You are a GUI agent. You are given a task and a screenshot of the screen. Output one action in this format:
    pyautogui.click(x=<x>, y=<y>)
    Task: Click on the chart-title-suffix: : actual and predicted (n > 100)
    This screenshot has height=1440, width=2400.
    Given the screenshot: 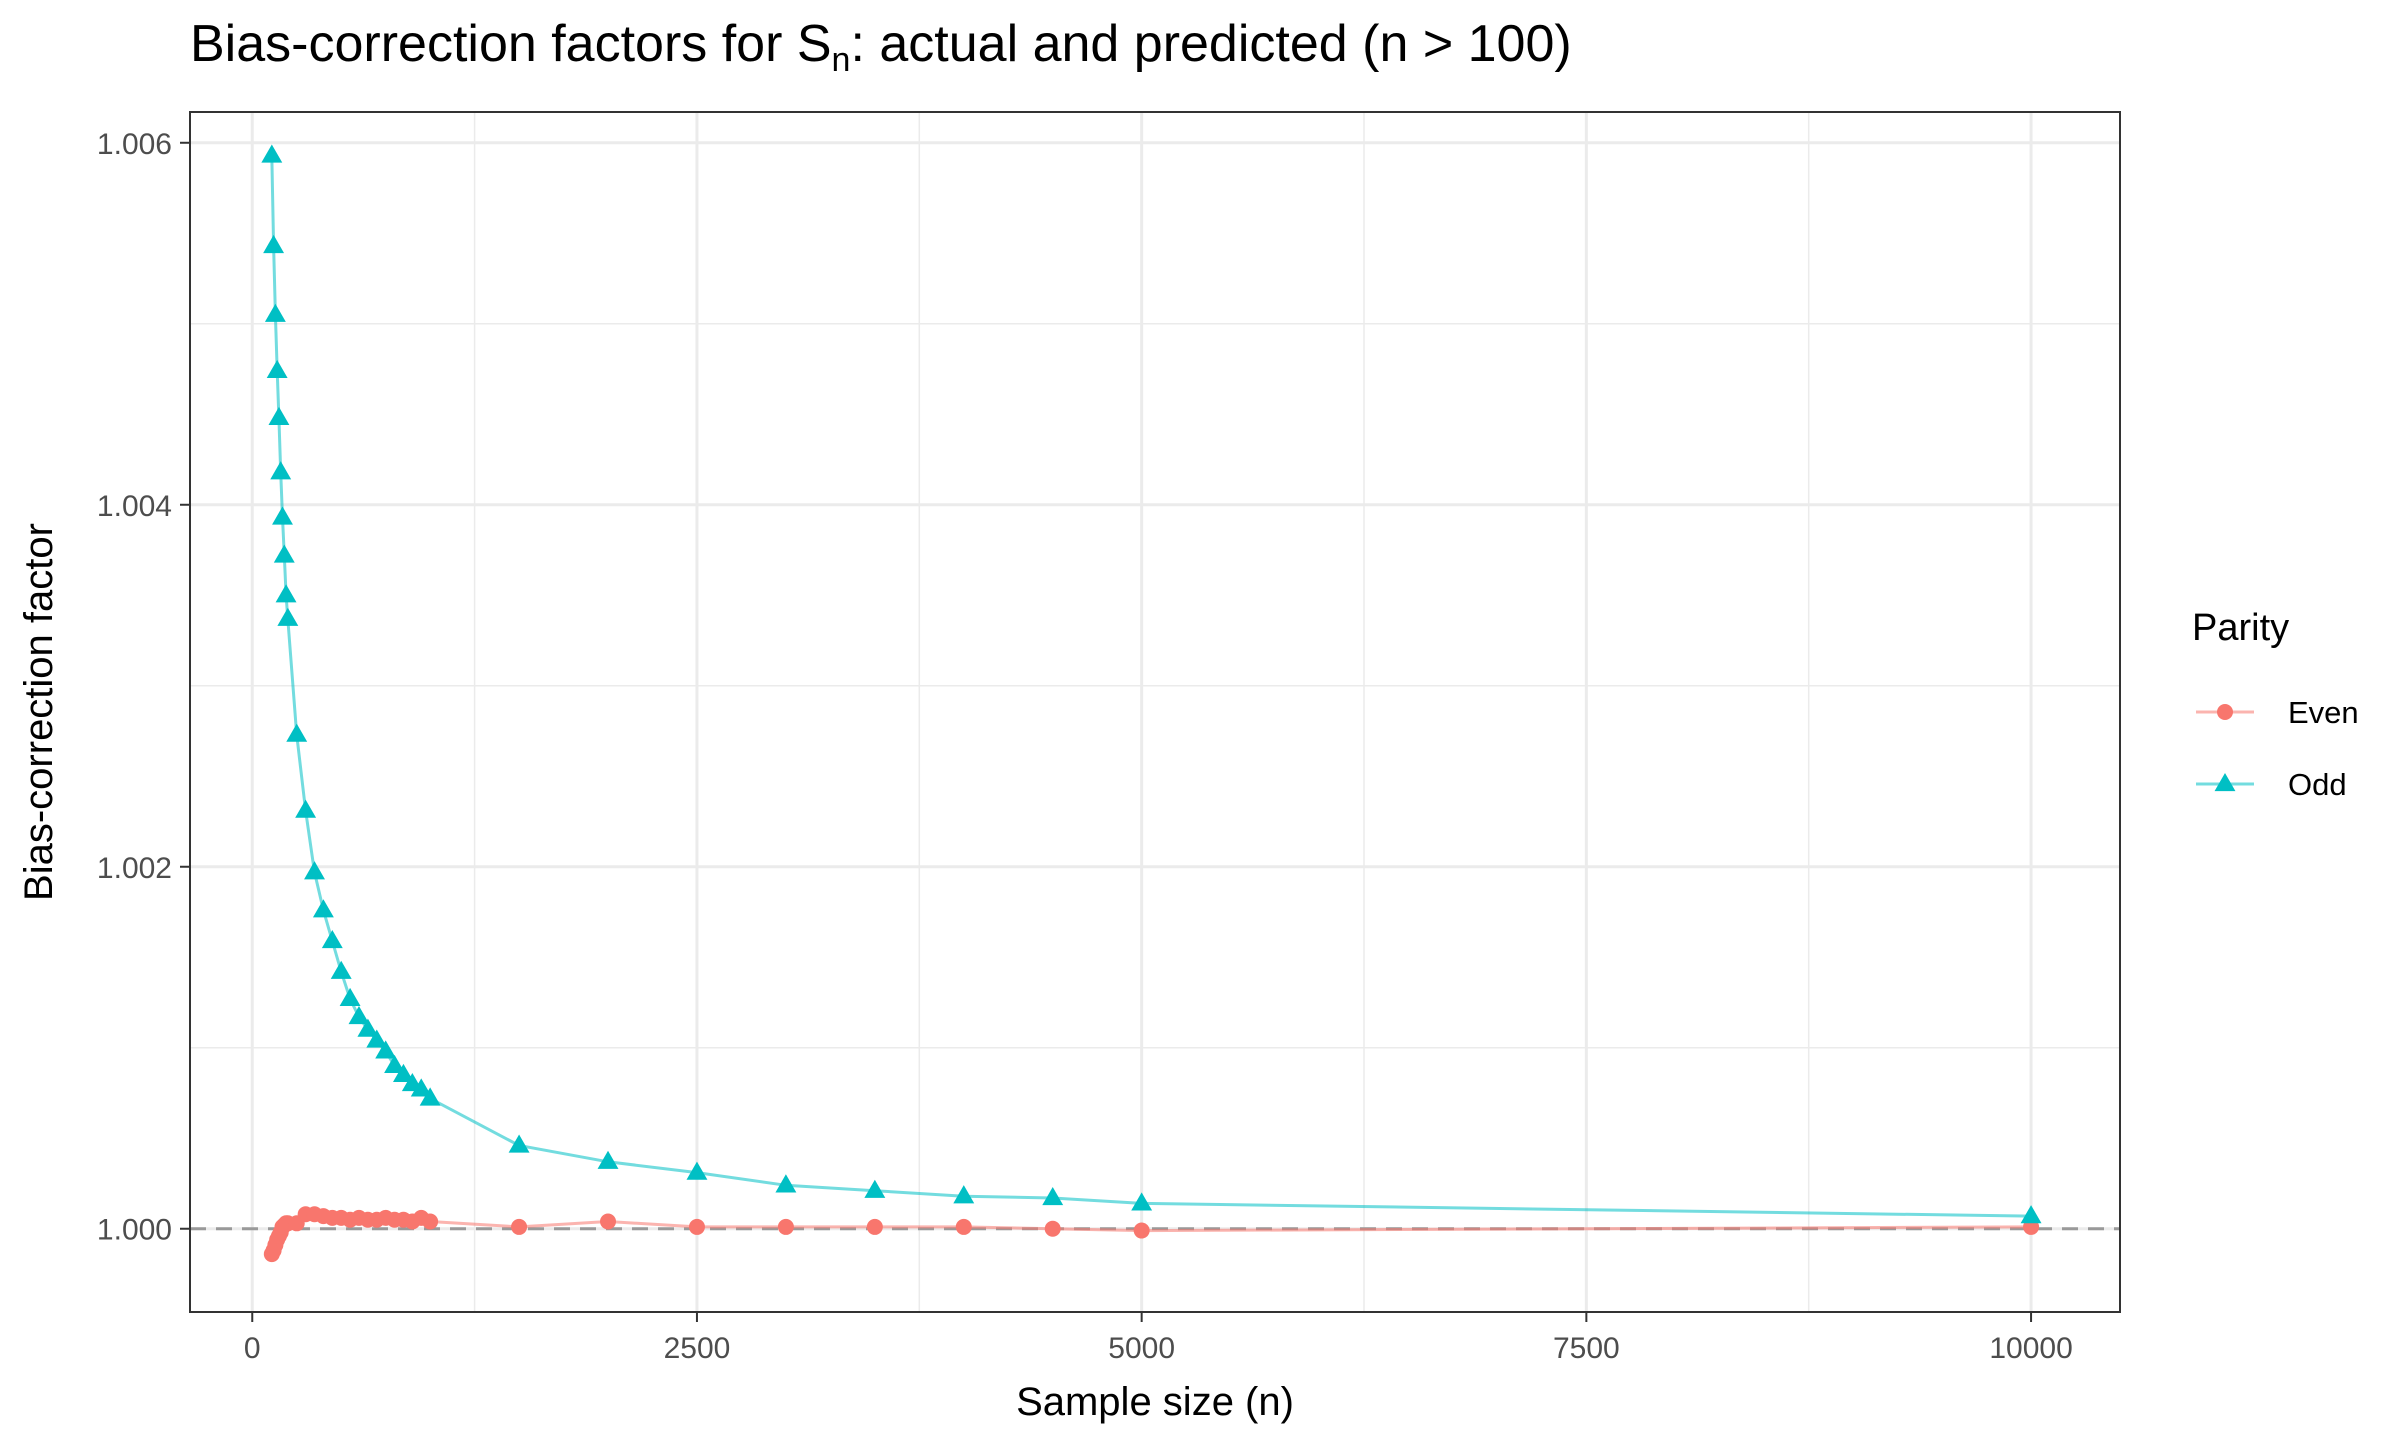 What is the action you would take?
    pyautogui.click(x=1211, y=44)
    